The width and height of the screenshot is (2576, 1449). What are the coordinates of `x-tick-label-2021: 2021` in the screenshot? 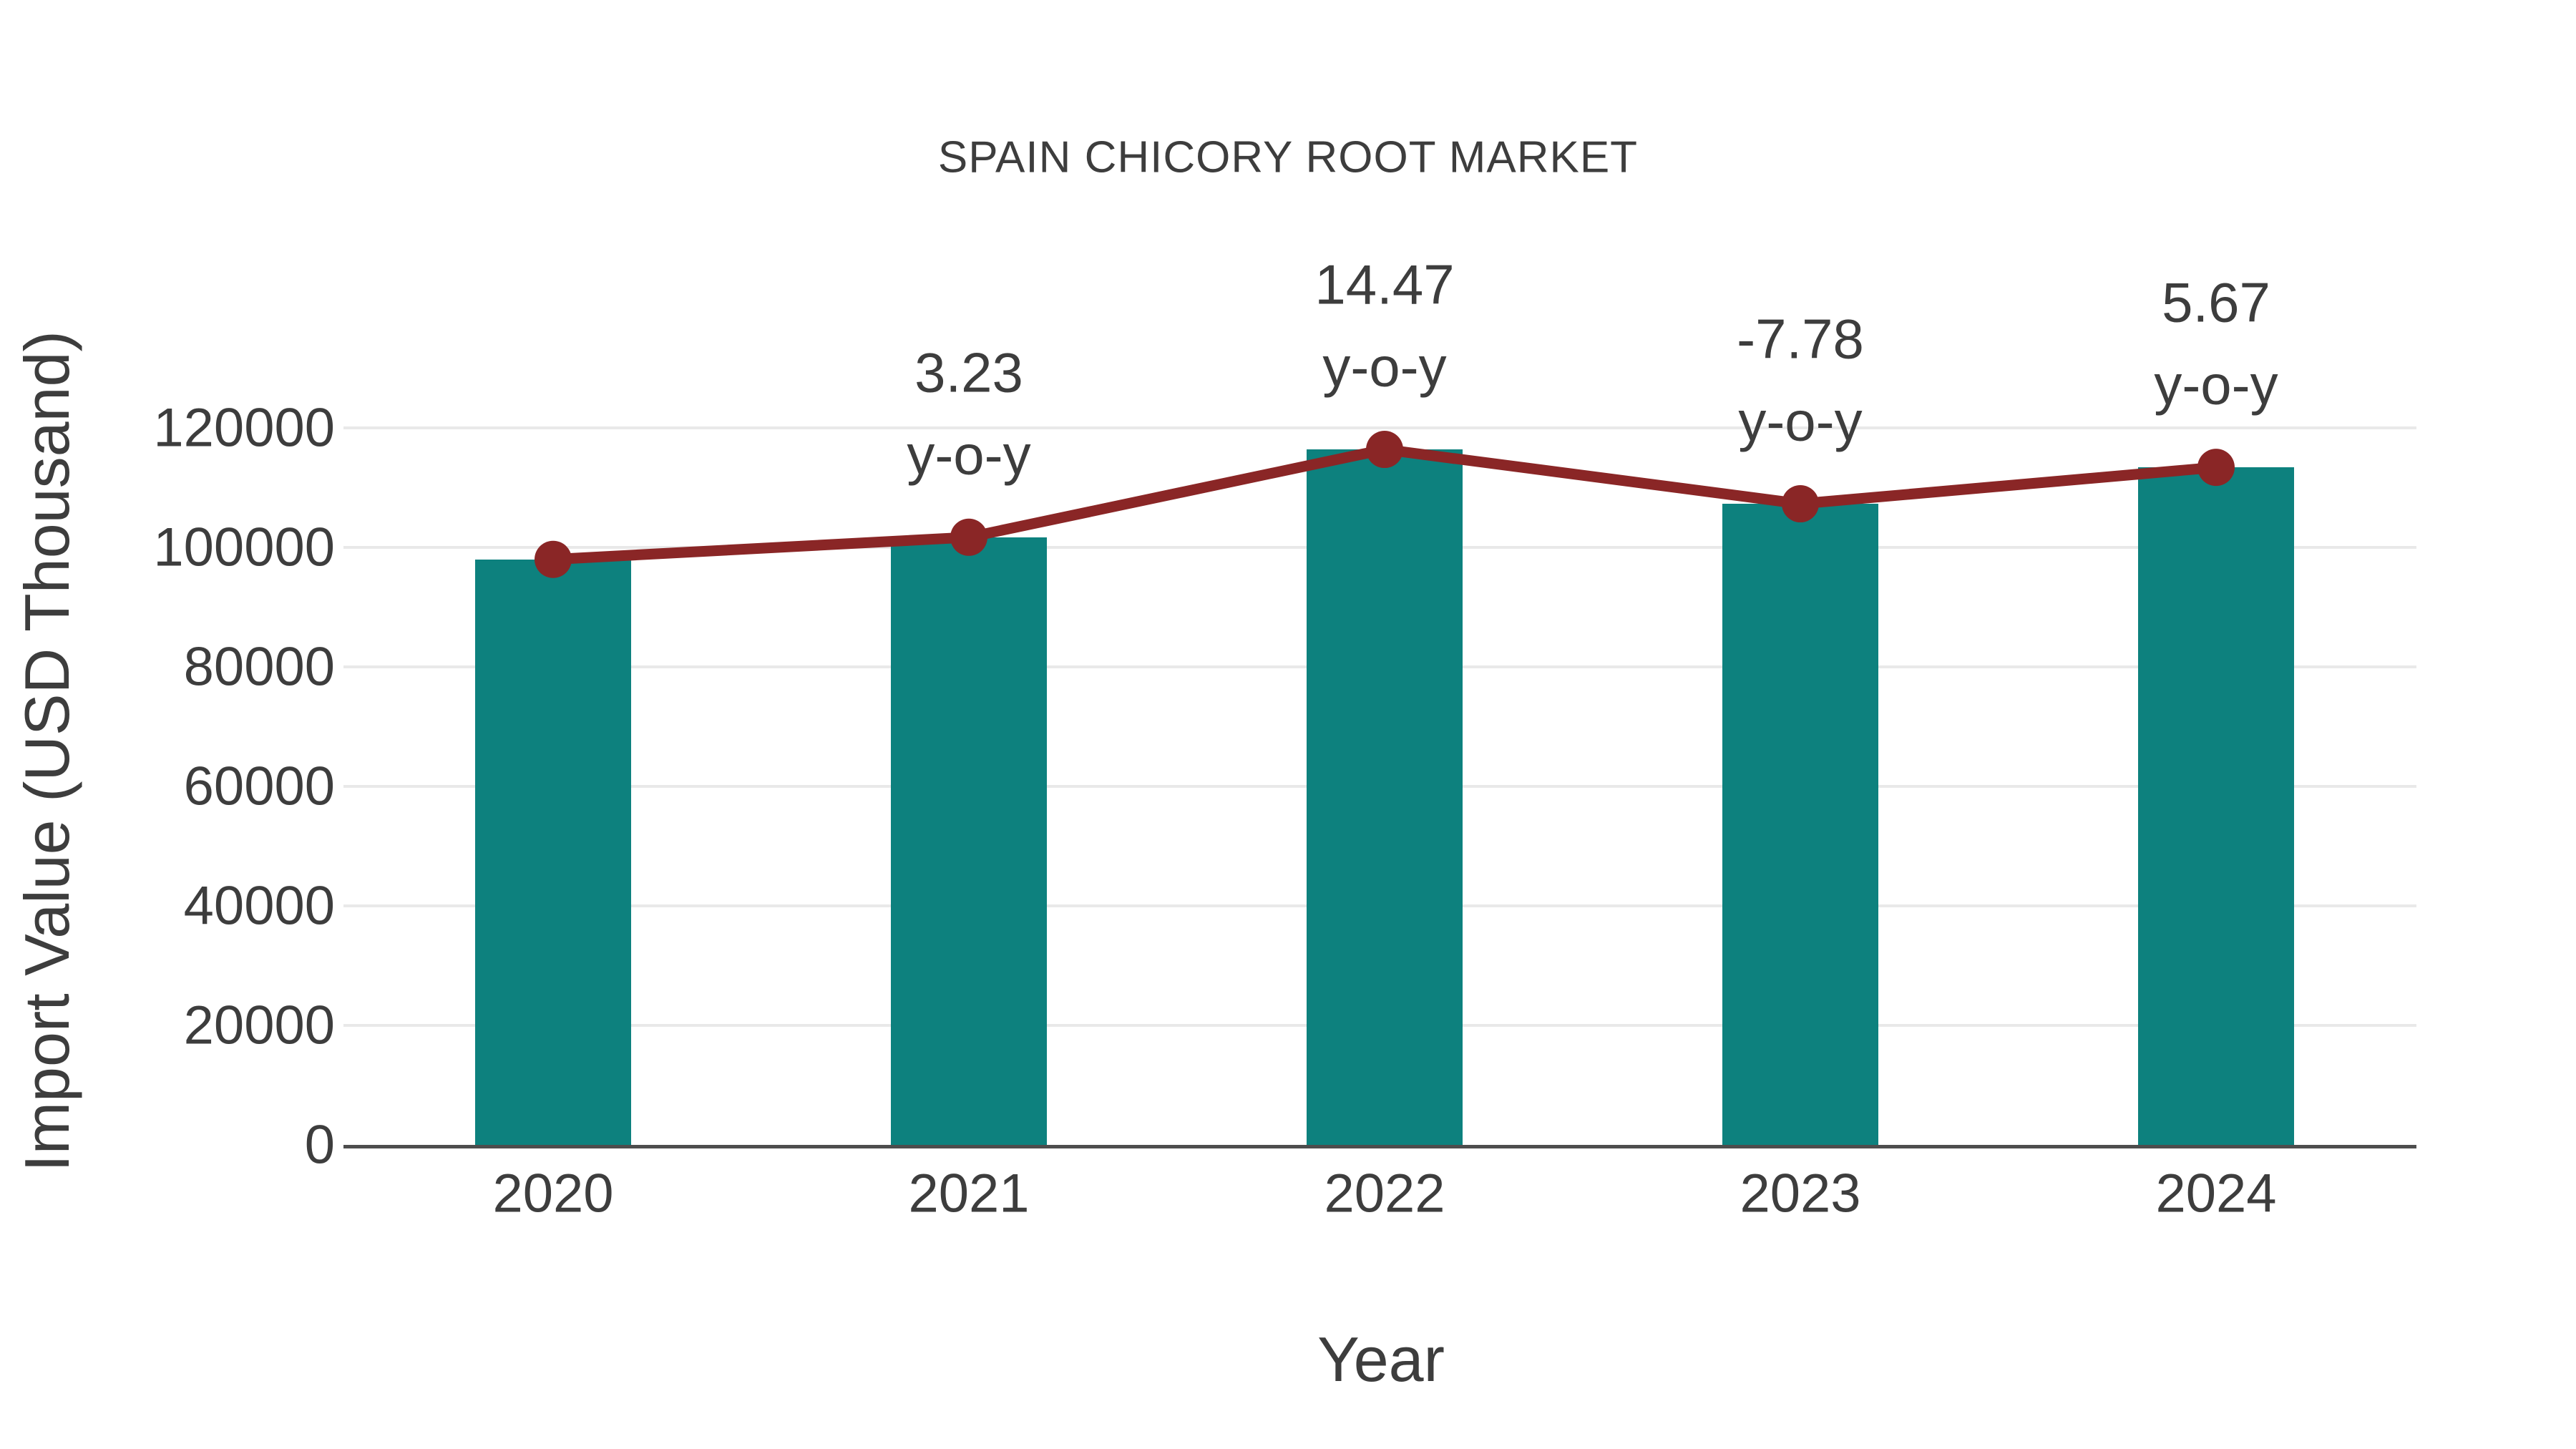 It's located at (969, 1193).